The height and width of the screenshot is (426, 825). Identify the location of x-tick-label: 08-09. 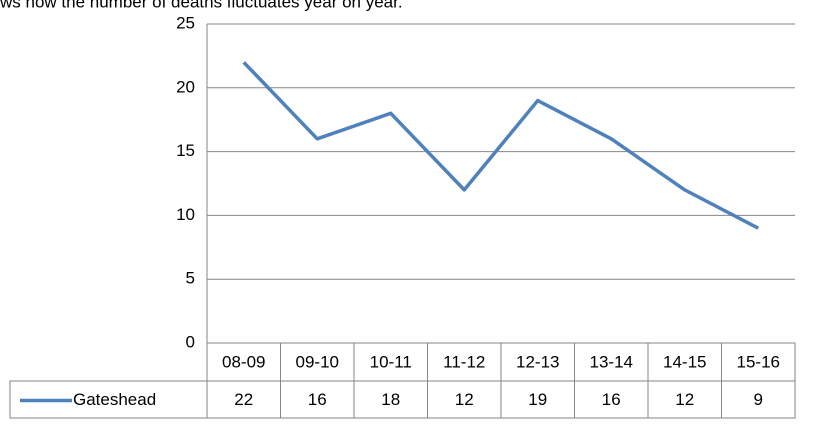
(243, 361).